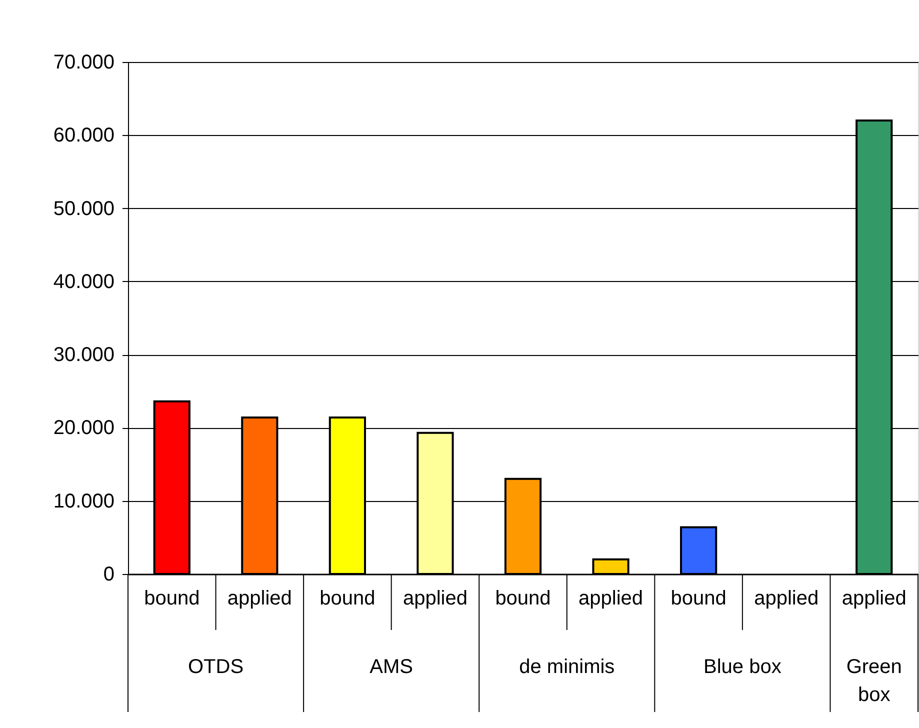 The image size is (919, 728). Describe the element at coordinates (83, 501) in the screenshot. I see `y-tick-label: 10.000` at that location.